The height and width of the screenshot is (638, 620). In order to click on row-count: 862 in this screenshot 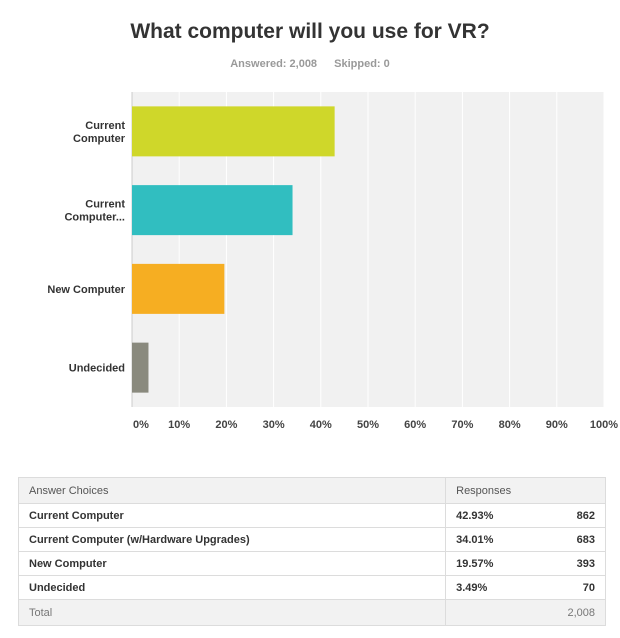, I will do `click(565, 515)`.